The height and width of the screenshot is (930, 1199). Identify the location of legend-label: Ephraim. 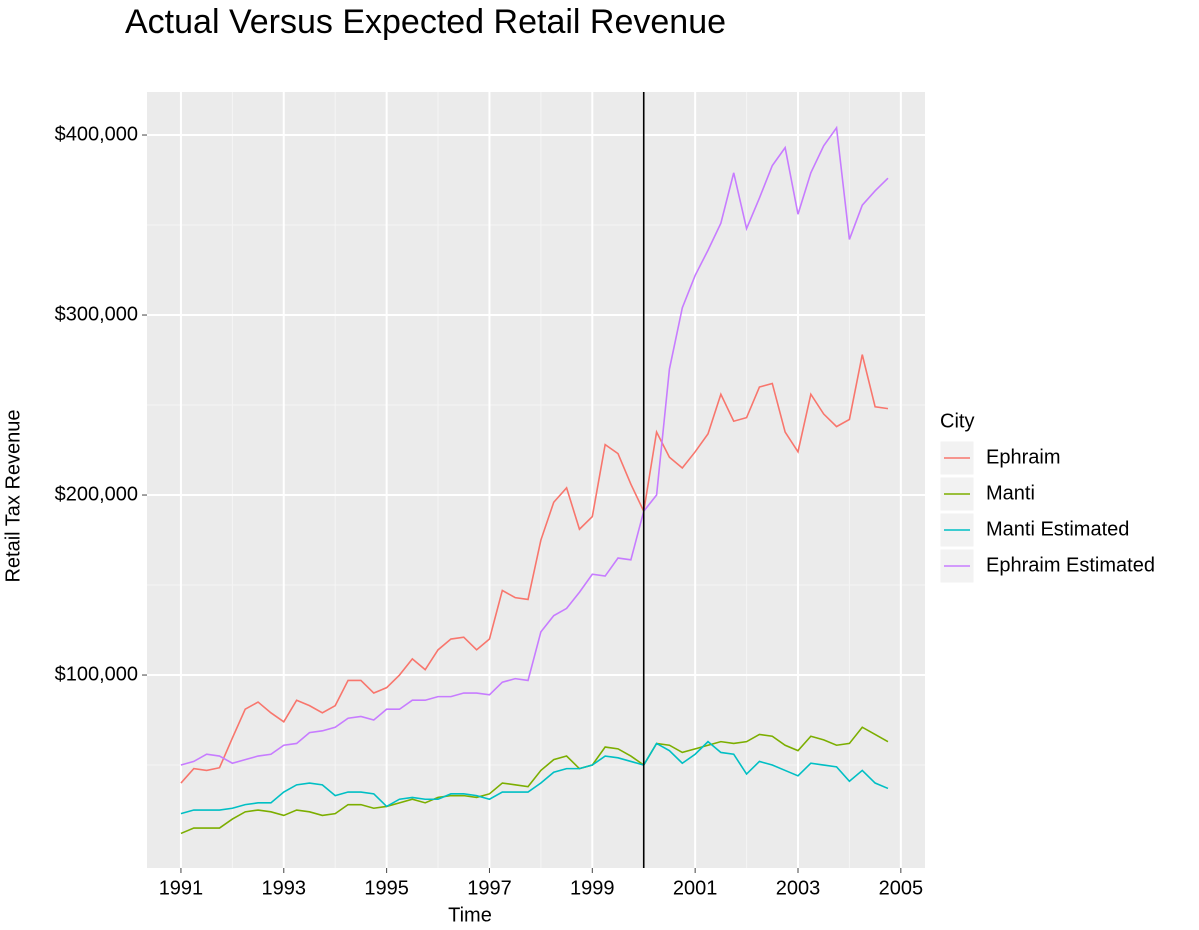
(1023, 457).